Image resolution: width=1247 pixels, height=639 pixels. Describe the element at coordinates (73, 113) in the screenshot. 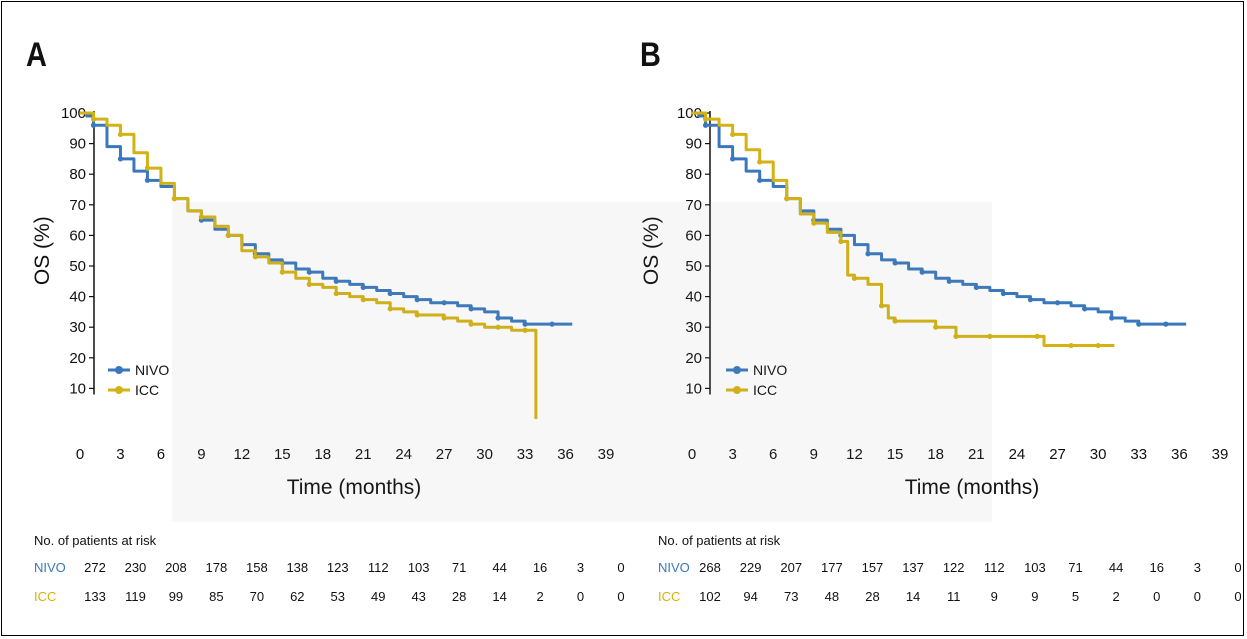

I see `y-tick-label: 100` at that location.